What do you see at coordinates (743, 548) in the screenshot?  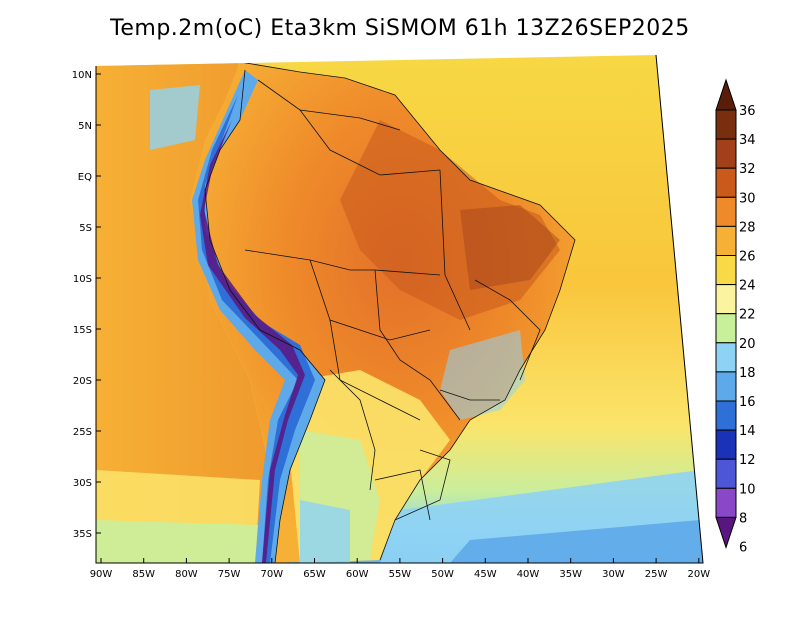 I see `colorbar-label: 6` at bounding box center [743, 548].